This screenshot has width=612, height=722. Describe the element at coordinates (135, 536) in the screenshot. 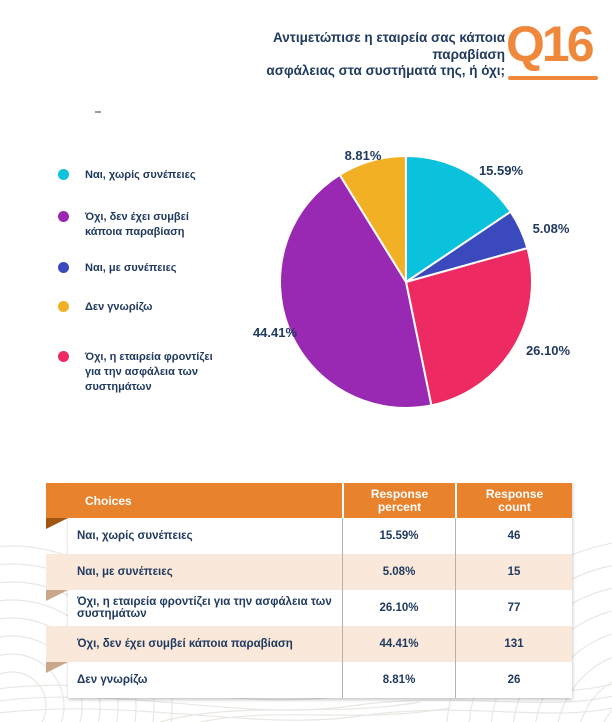

I see `cell-choice: Ναι, χωρίς συνέπειες` at that location.